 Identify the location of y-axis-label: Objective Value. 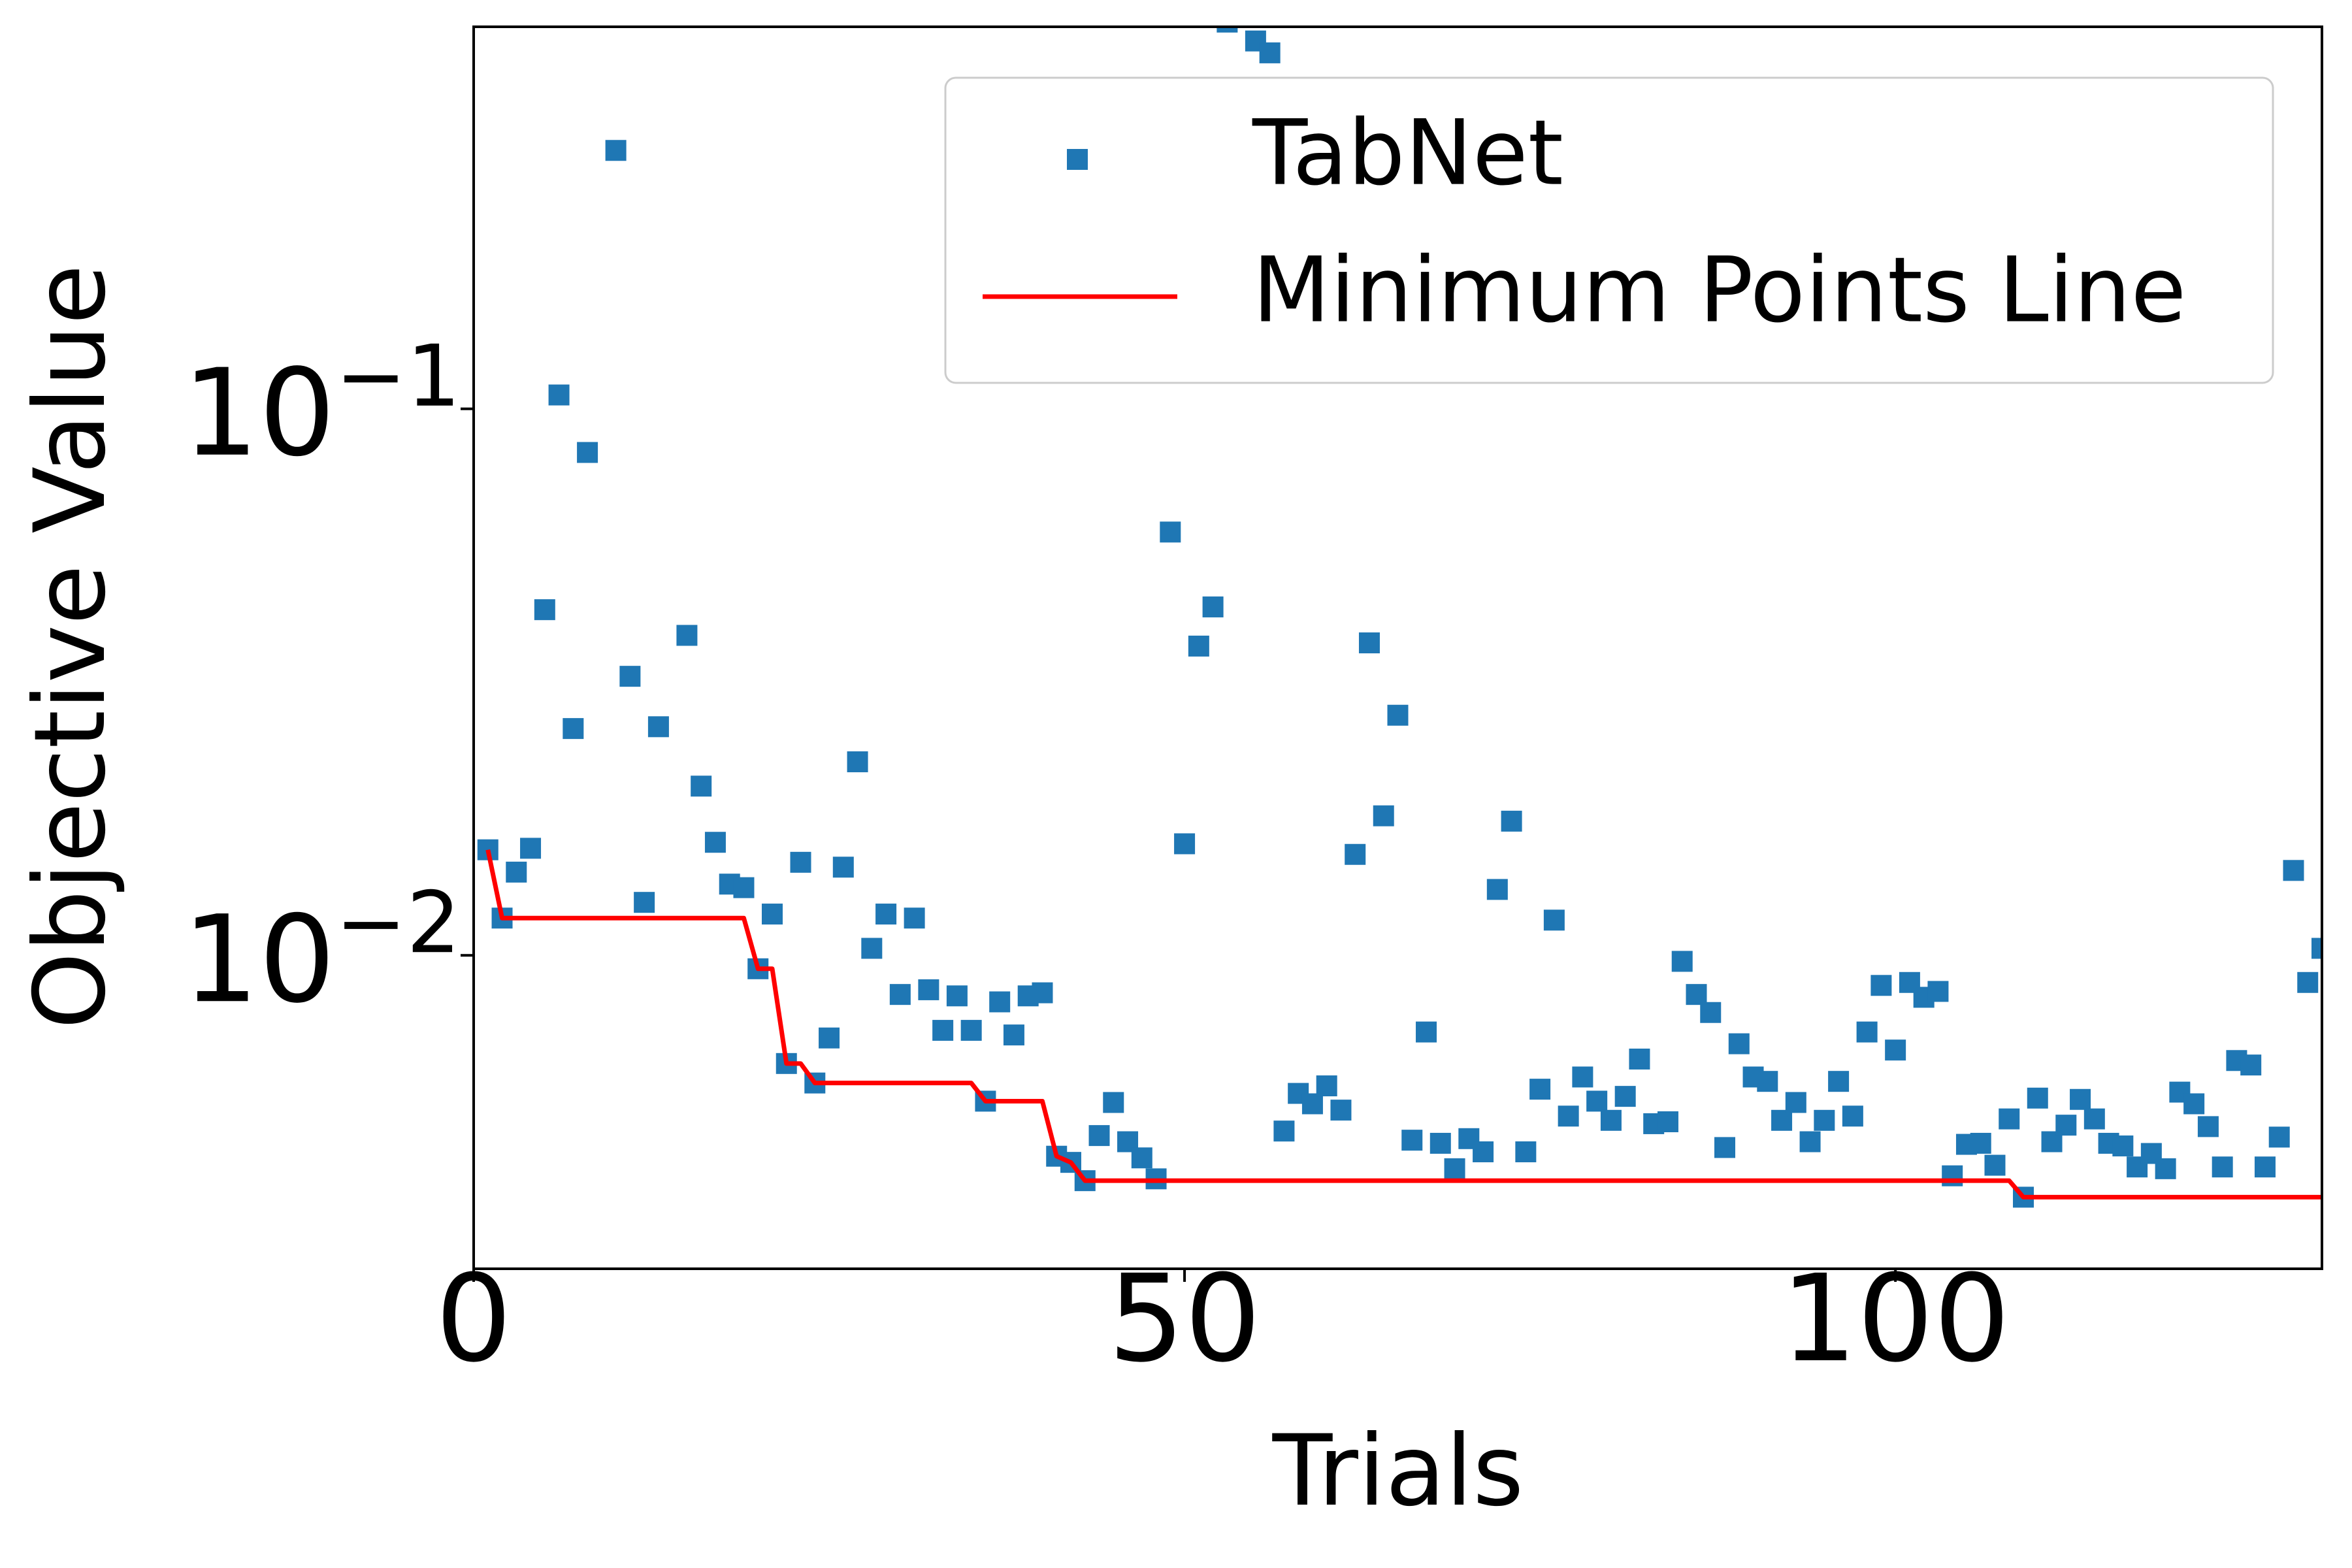
(70, 647).